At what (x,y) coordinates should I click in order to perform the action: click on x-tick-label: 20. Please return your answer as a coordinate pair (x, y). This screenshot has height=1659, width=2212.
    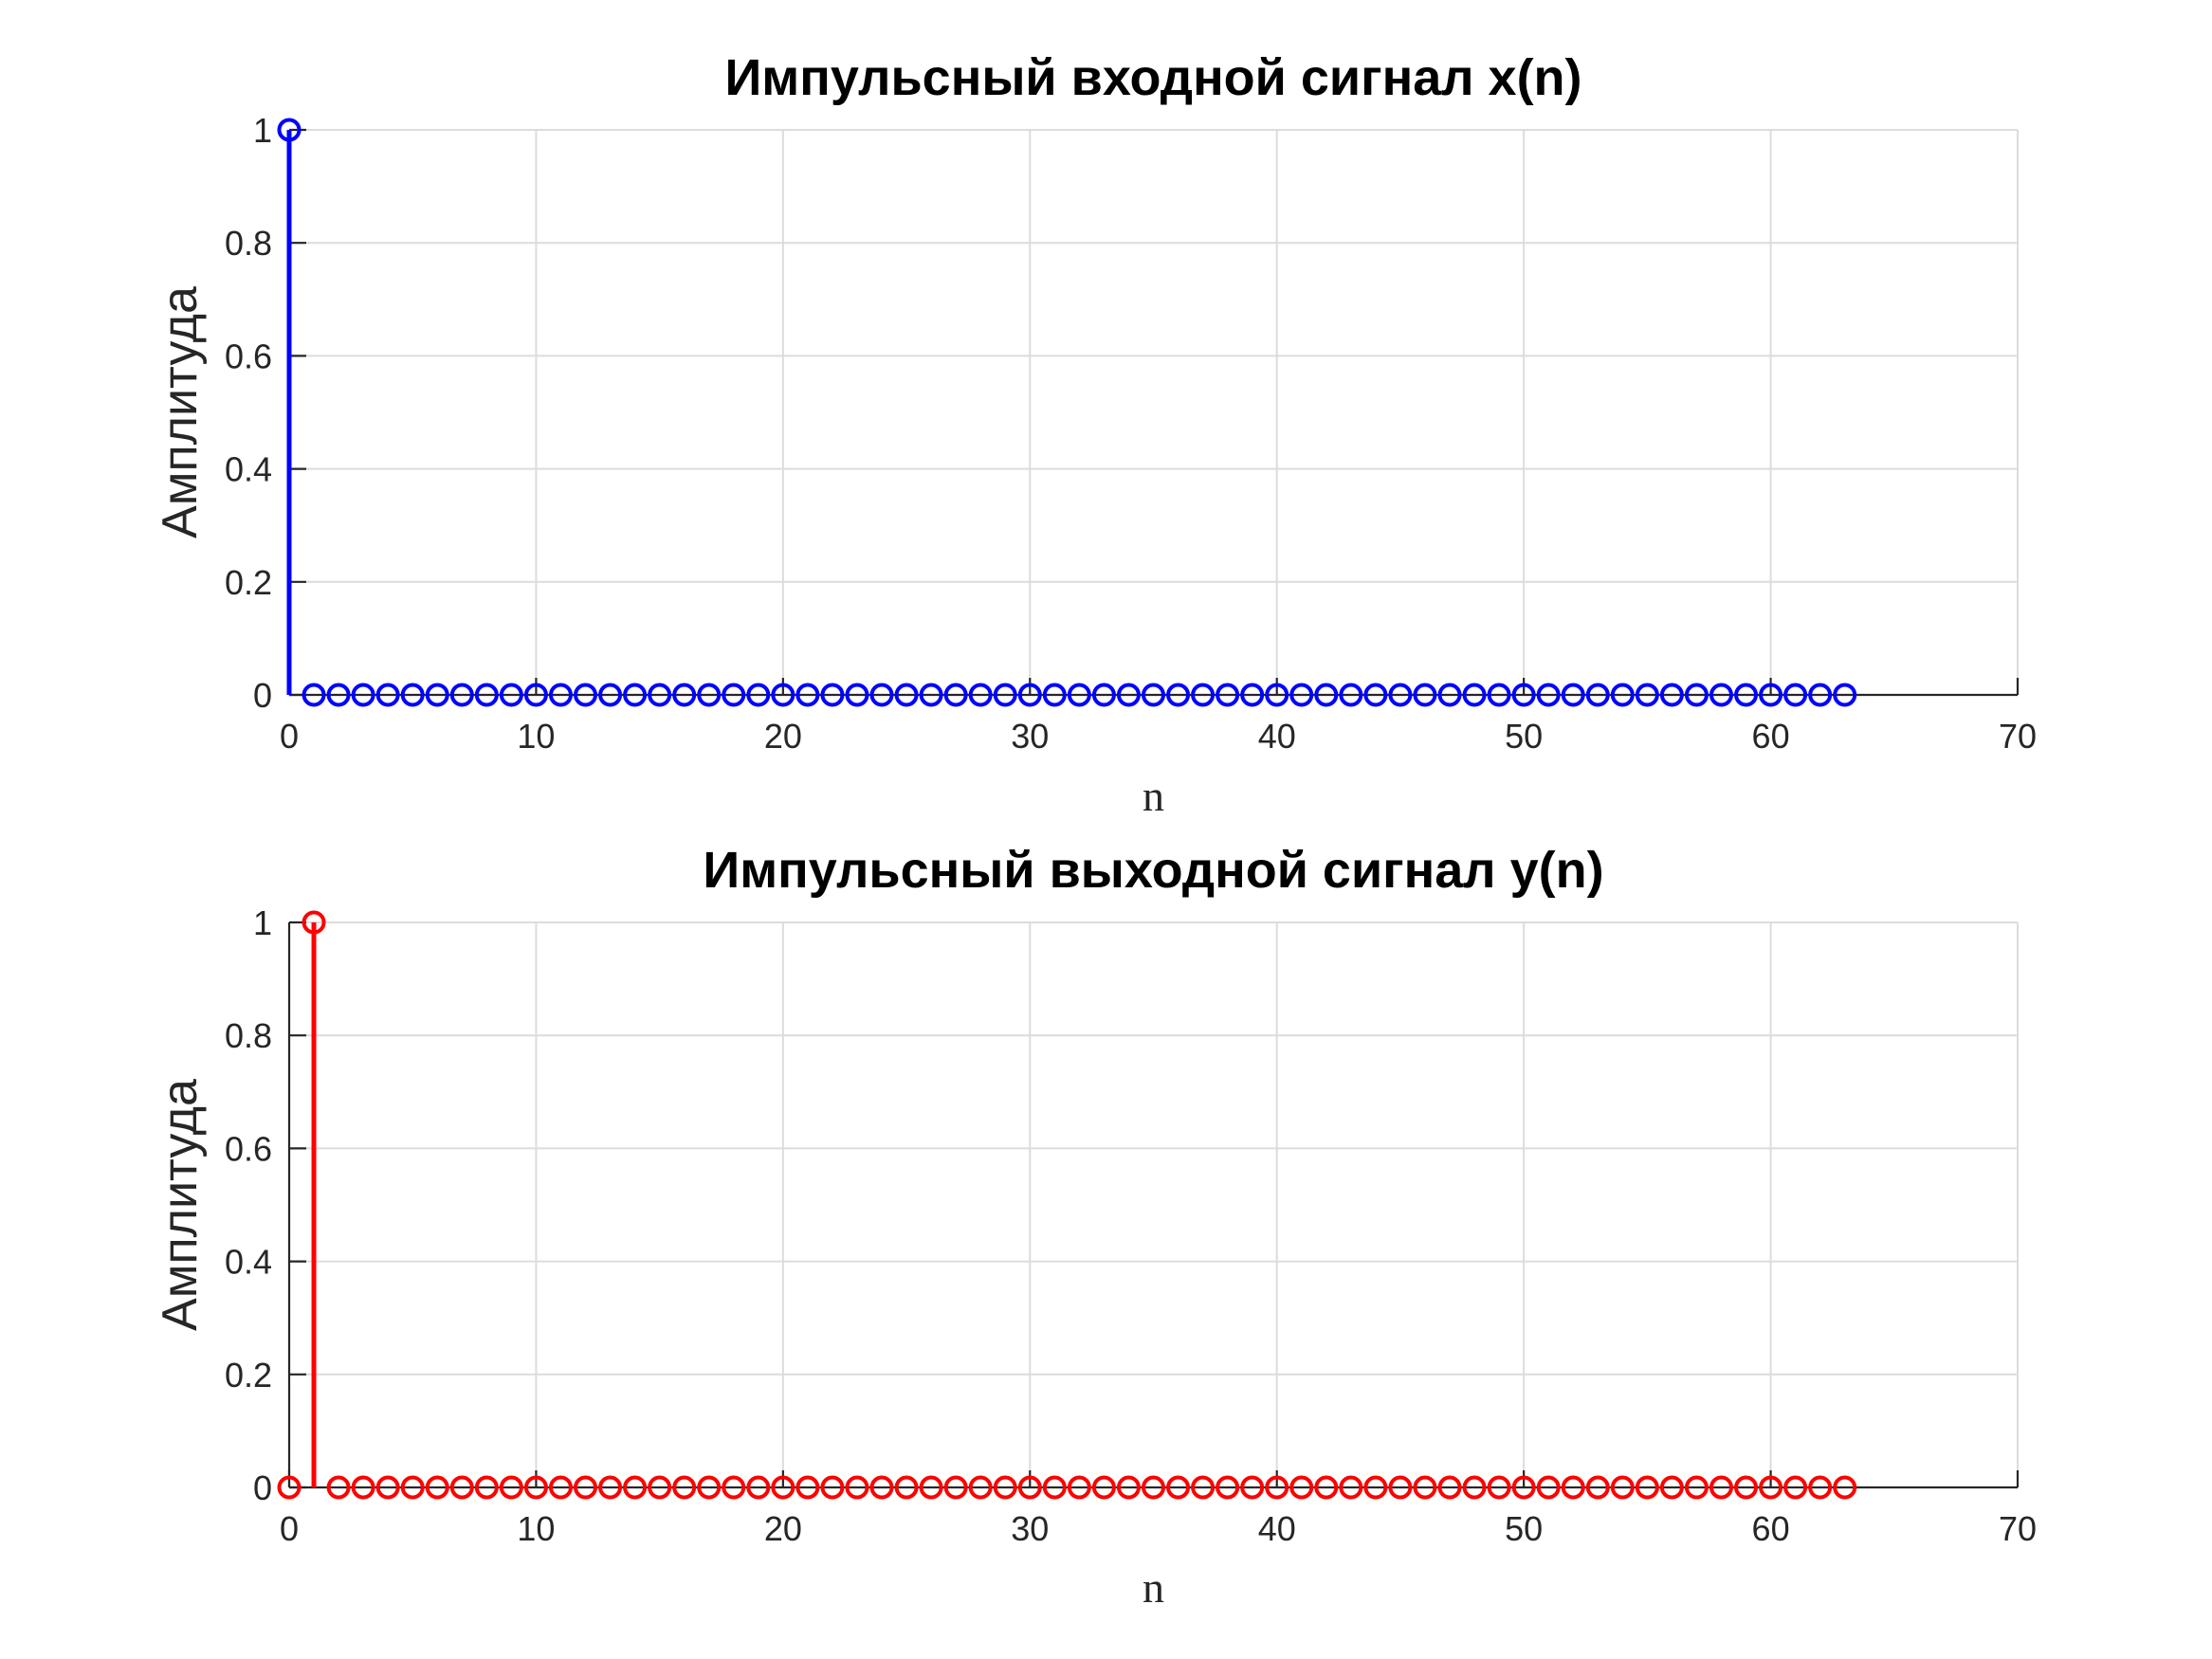
    Looking at the image, I should click on (783, 1528).